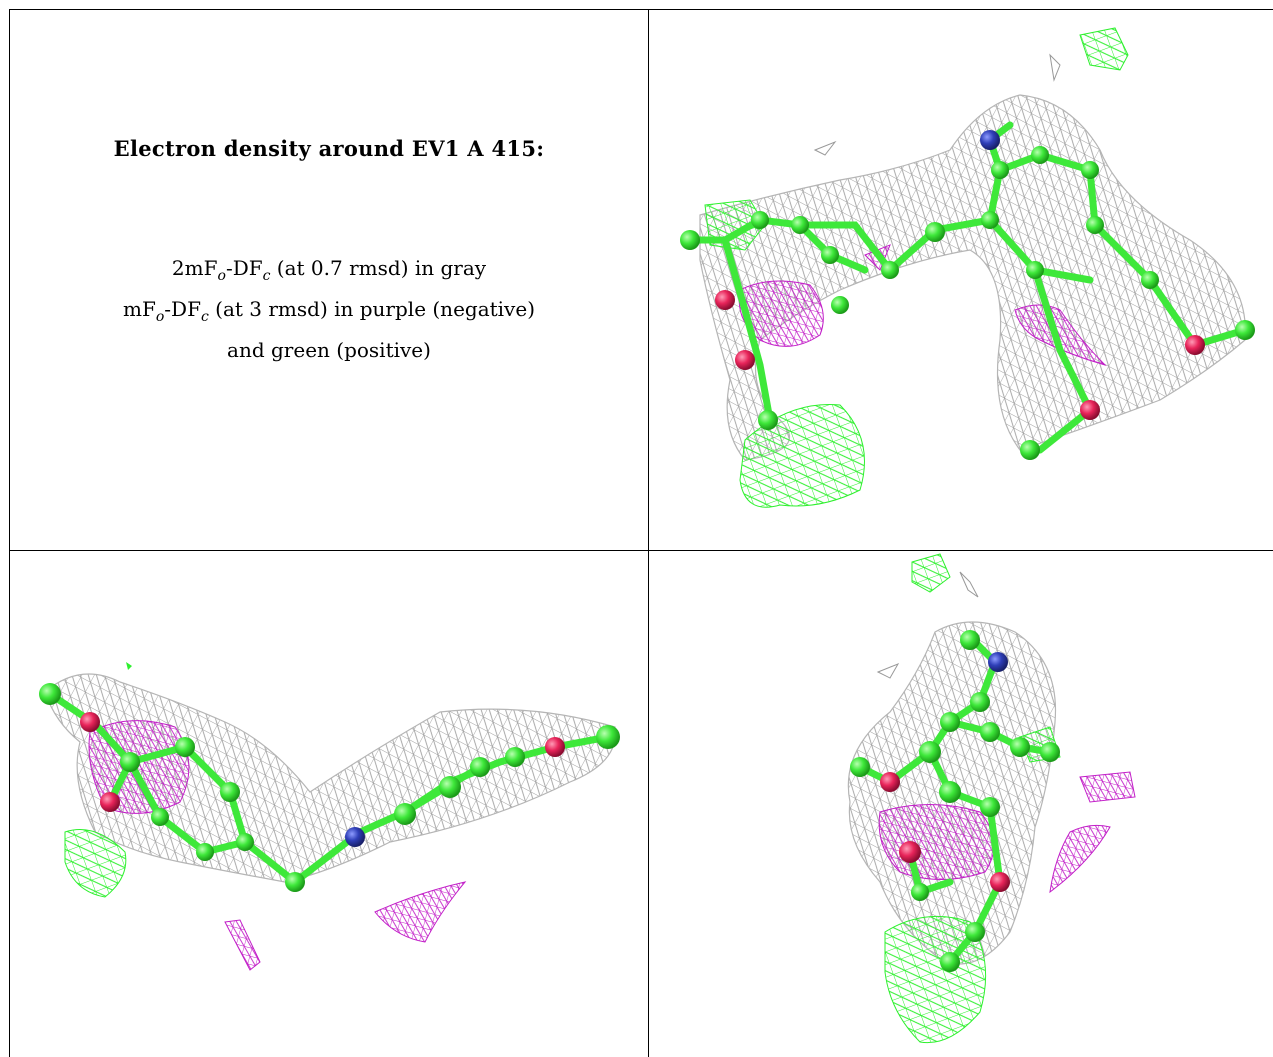 The image size is (1273, 1057). Describe the element at coordinates (329, 148) in the screenshot. I see `caption-title: Electron density around EV1 A 415:` at that location.